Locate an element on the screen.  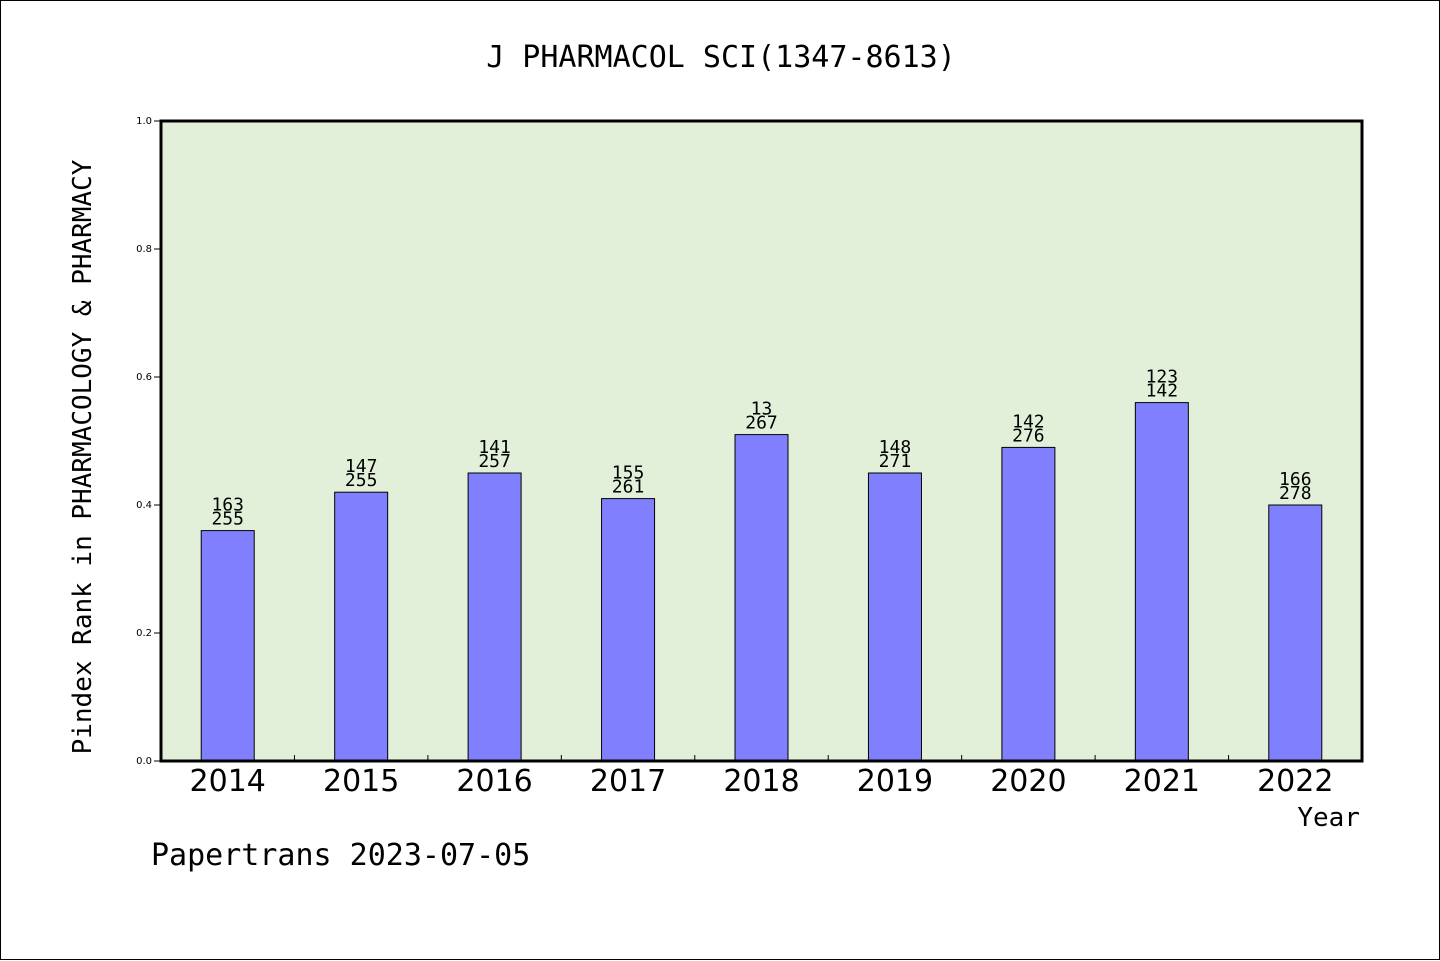
watermark: Papertrans 2023-07-05 is located at coordinates (340, 855).